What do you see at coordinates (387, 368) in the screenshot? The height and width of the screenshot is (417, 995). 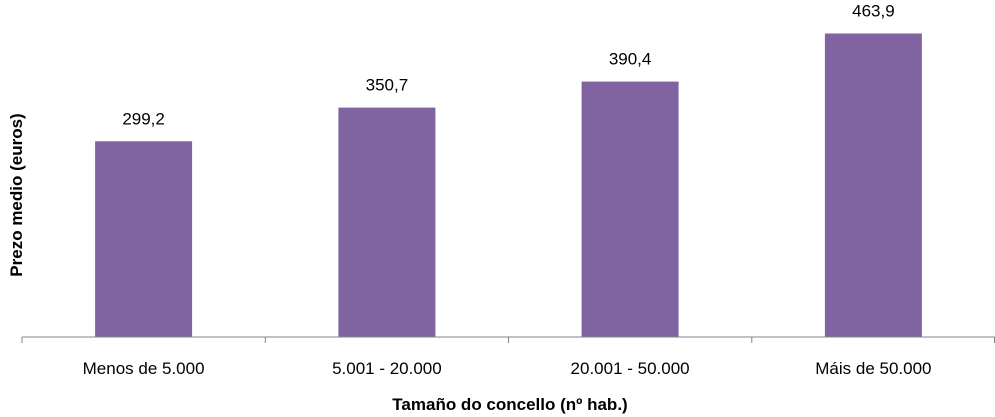 I see `x-tick-label-2: 5.001 - 20.000` at bounding box center [387, 368].